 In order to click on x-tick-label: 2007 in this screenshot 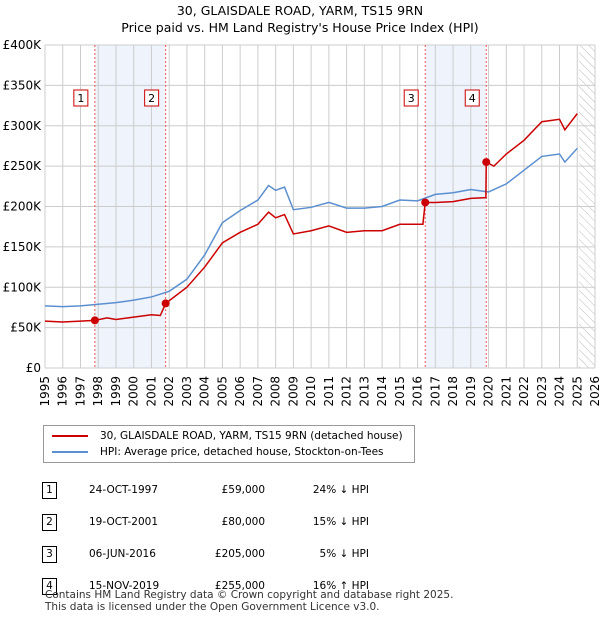, I will do `click(258, 391)`.